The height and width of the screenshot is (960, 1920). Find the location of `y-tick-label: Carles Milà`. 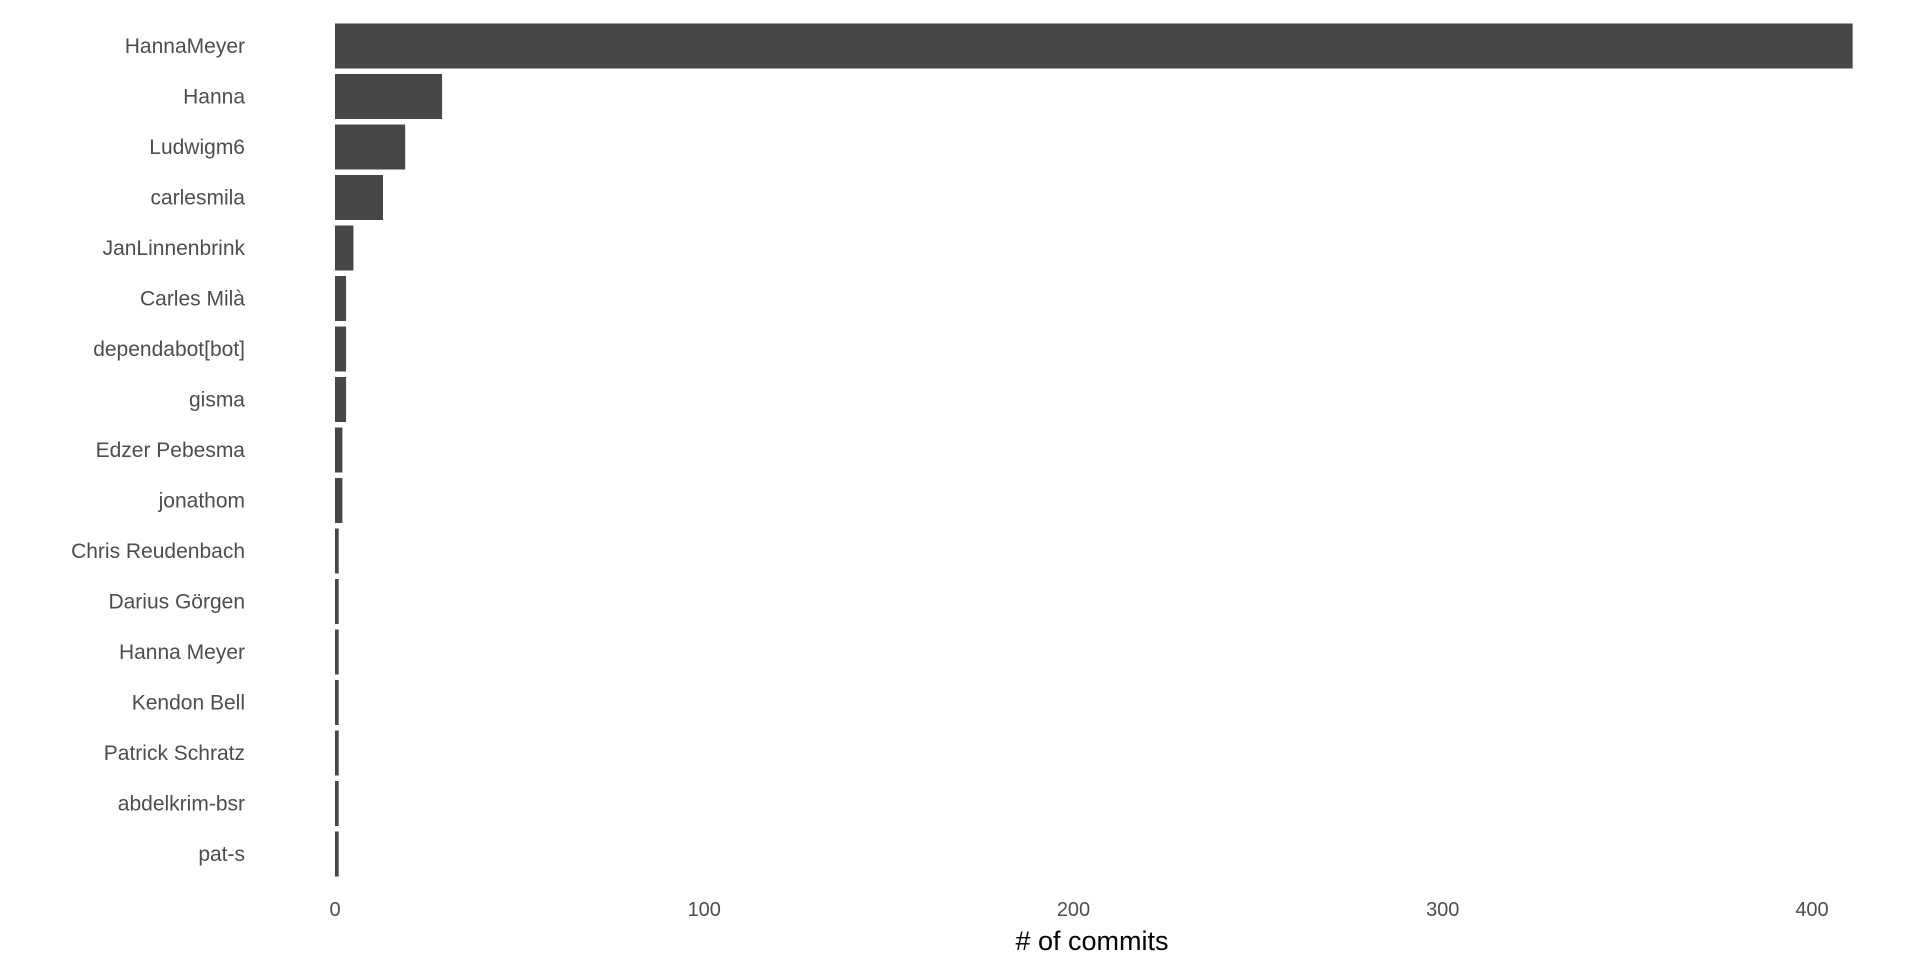

y-tick-label: Carles Milà is located at coordinates (192, 299).